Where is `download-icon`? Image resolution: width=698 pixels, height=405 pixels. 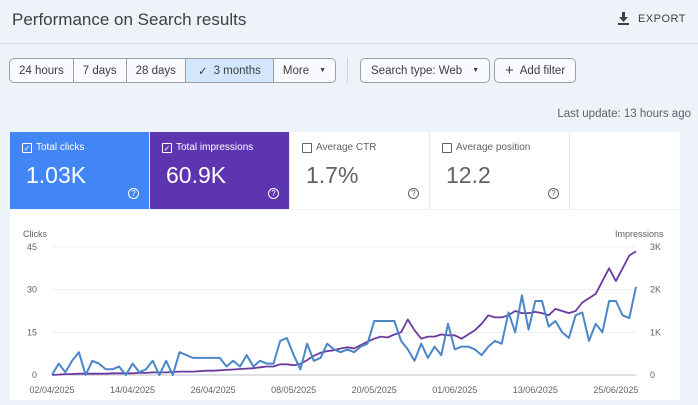 download-icon is located at coordinates (623, 18).